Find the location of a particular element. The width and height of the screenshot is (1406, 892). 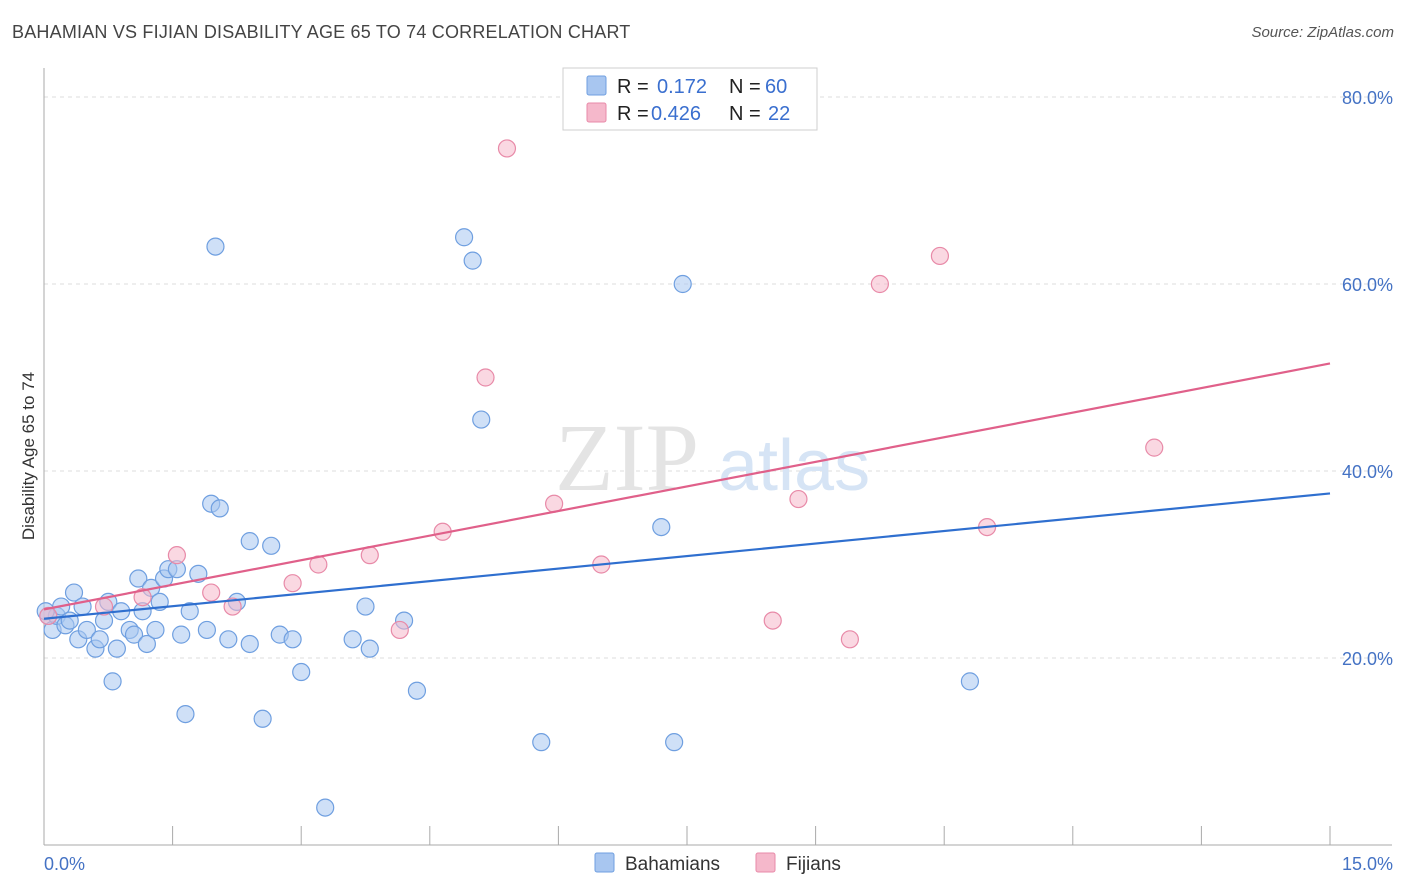

legend-r-value-1: 0.172 is located at coordinates (682, 87).